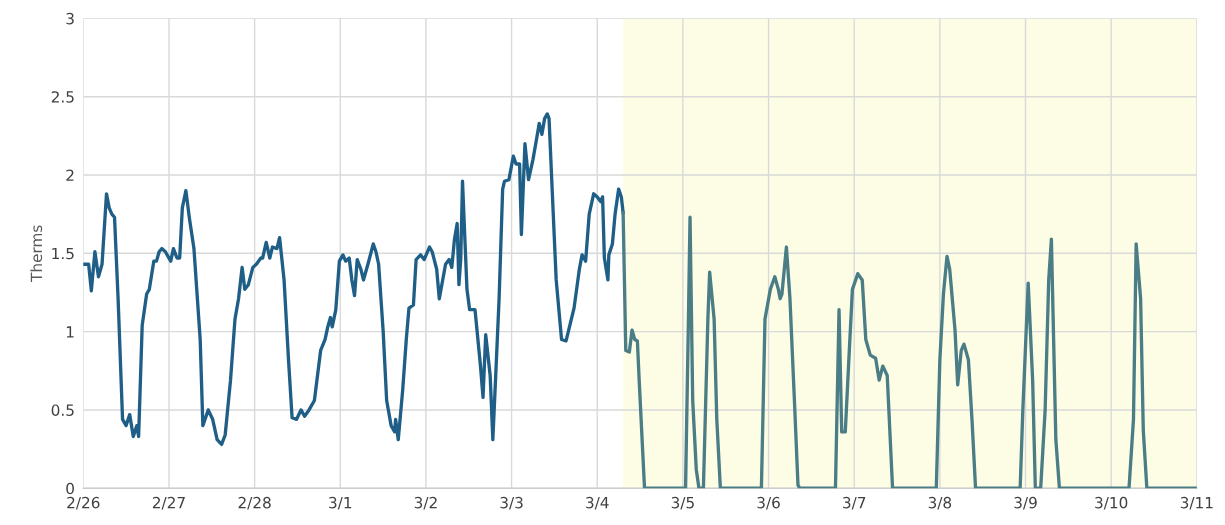  What do you see at coordinates (70, 18) in the screenshot?
I see `y-tick-label: 3` at bounding box center [70, 18].